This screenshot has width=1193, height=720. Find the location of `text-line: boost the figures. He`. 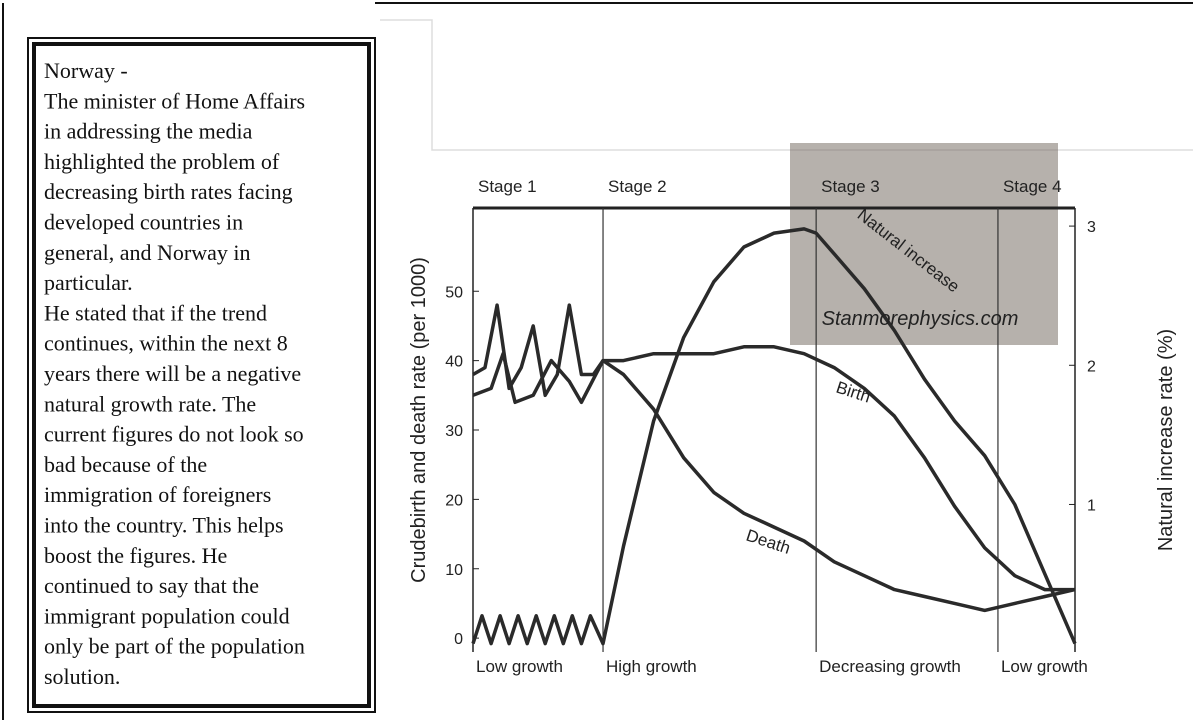

text-line: boost the figures. He is located at coordinates (135, 555).